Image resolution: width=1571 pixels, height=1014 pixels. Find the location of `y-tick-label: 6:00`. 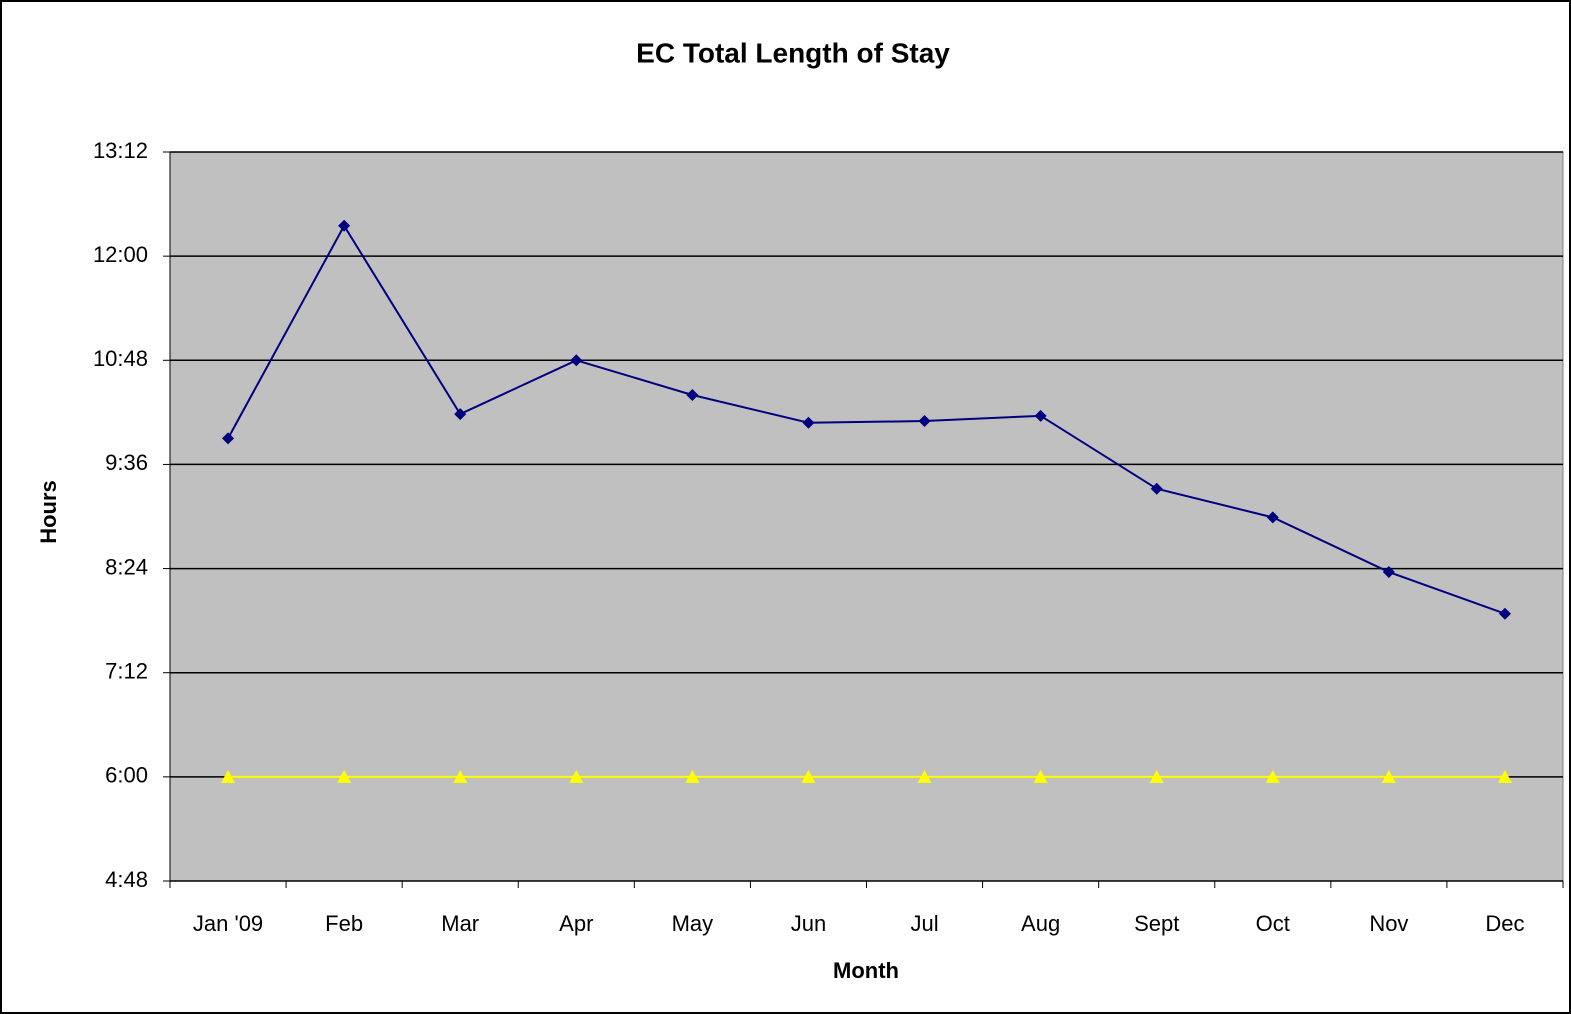

y-tick-label: 6:00 is located at coordinates (126, 775).